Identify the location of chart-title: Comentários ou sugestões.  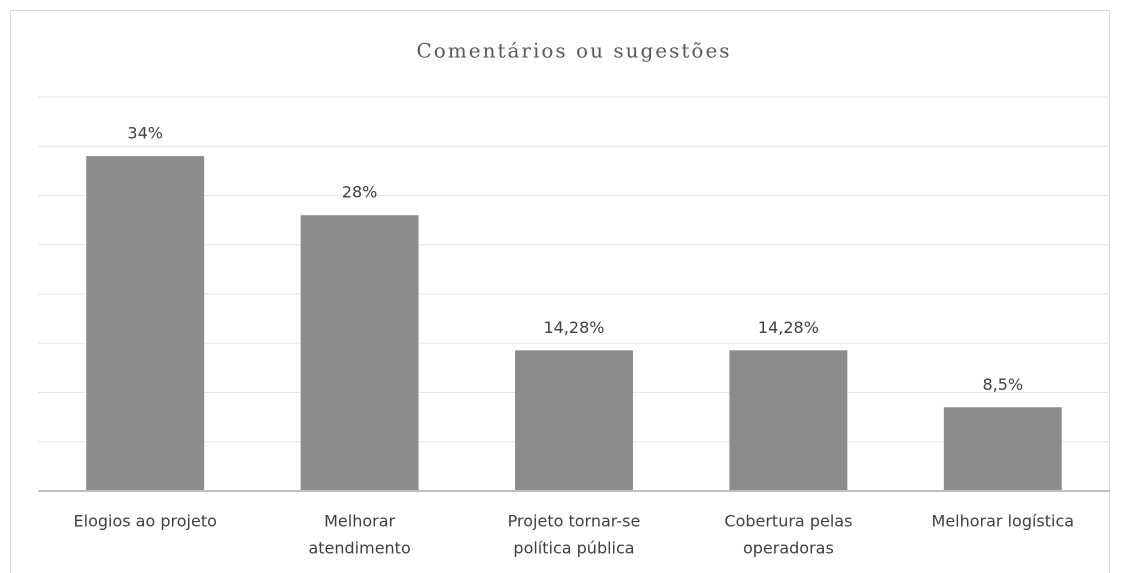
(573, 51).